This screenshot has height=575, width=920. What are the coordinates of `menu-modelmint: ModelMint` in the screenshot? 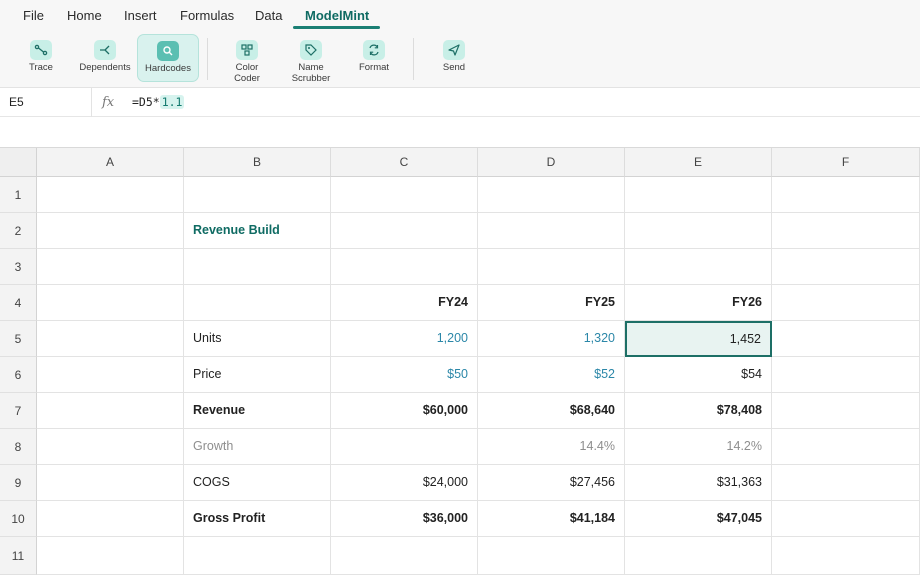 It's located at (337, 15).